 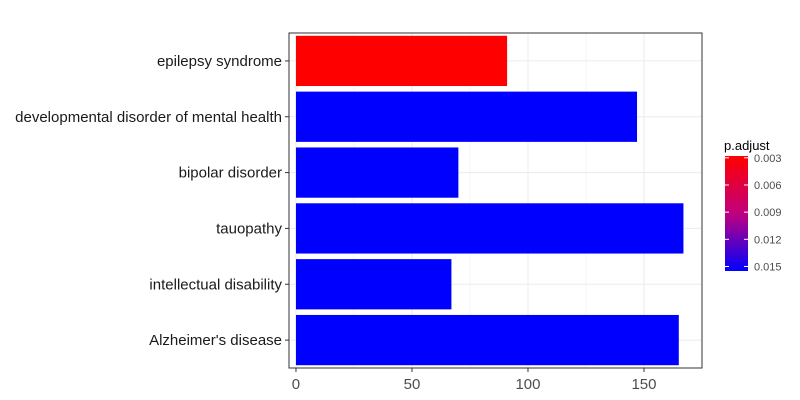 What do you see at coordinates (474, 380) in the screenshot?
I see `x-axis: 0 50 100 150` at bounding box center [474, 380].